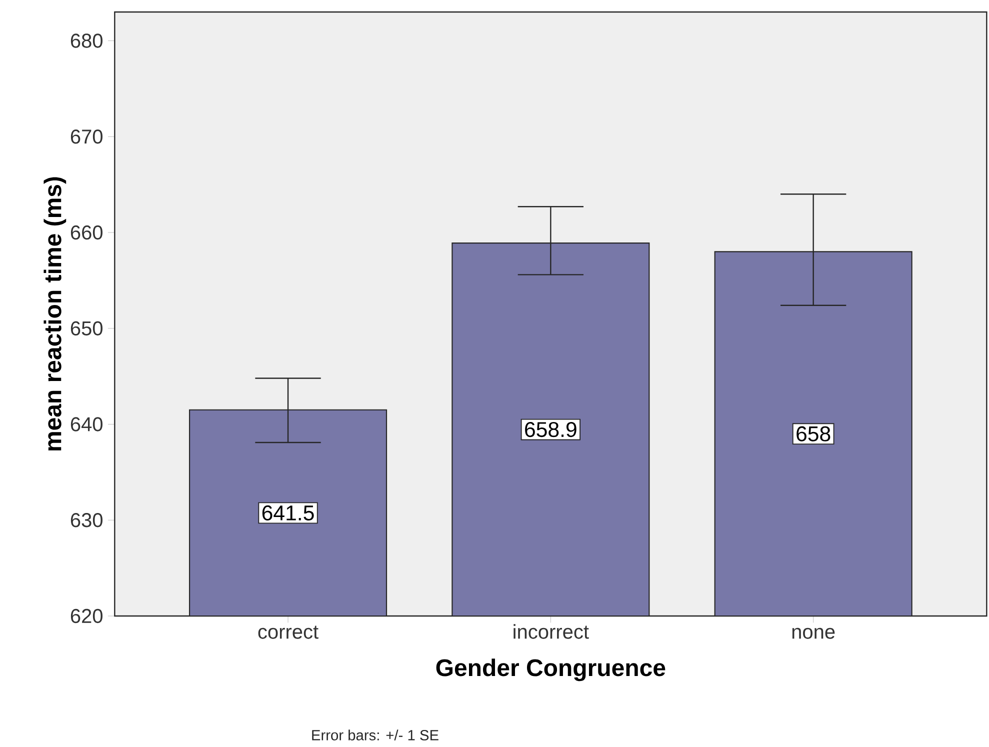  I want to click on data-label: 641.5, so click(288, 512).